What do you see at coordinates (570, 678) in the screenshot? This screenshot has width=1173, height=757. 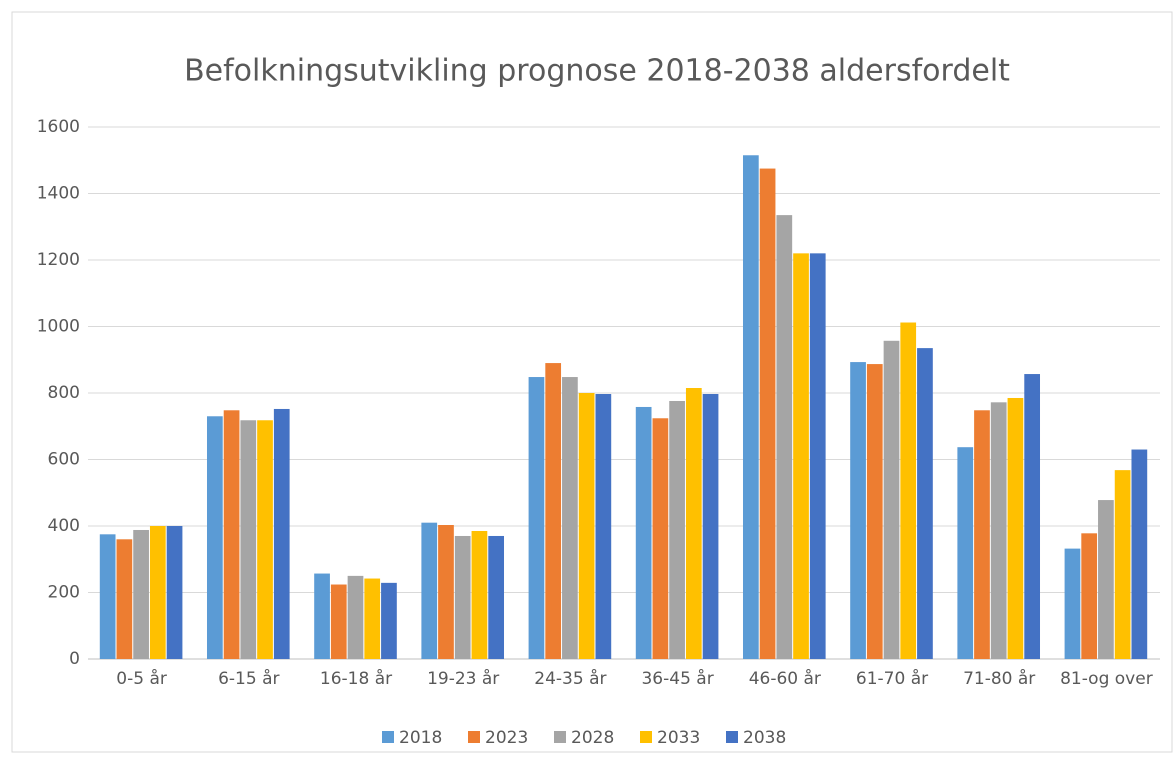 I see `x-tick-label: 24-35 år` at bounding box center [570, 678].